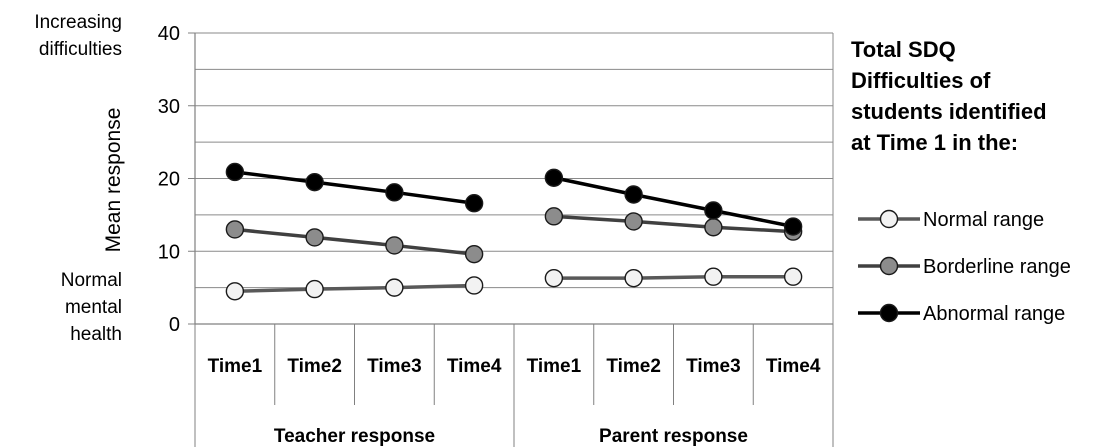 The height and width of the screenshot is (447, 1106). I want to click on series-normal-range, so click(514, 284).